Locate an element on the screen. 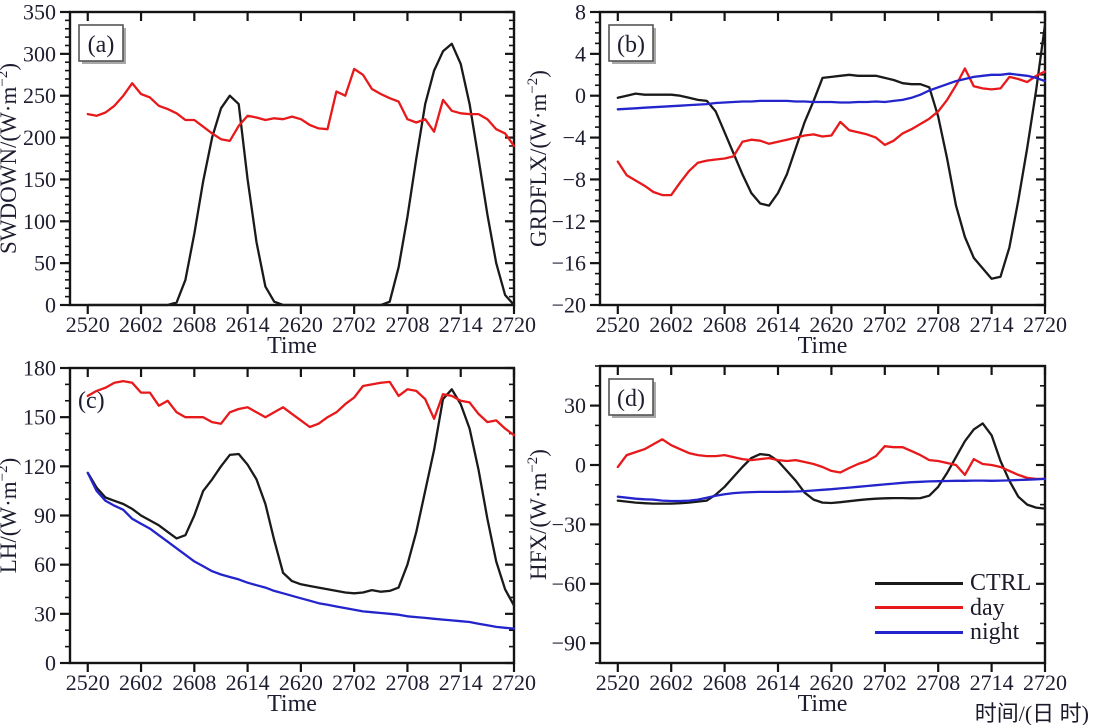 The height and width of the screenshot is (725, 1093). legend-item-ctrl: CTRL is located at coordinates (953, 583).